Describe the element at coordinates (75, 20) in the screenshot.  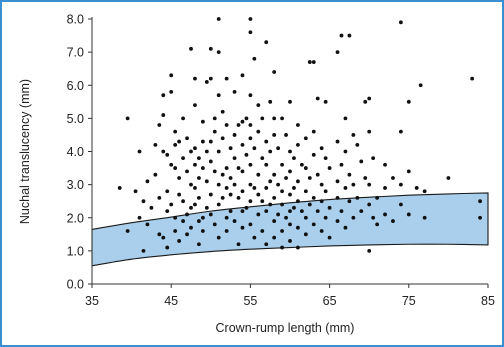
I see `y-tick-label: 8.0` at that location.